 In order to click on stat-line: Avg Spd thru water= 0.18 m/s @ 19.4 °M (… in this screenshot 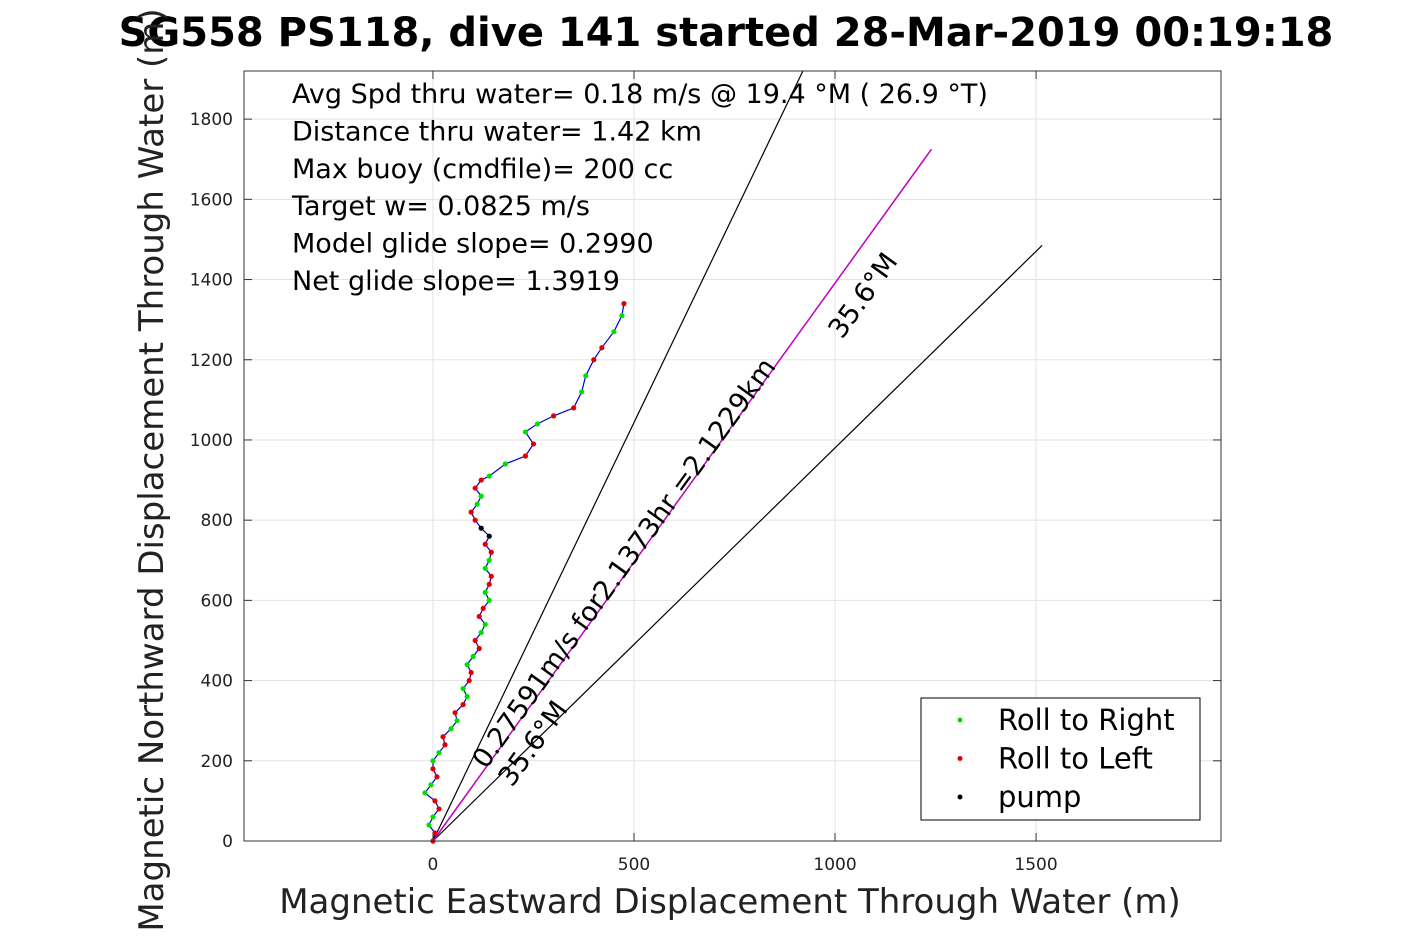, I will do `click(640, 94)`.